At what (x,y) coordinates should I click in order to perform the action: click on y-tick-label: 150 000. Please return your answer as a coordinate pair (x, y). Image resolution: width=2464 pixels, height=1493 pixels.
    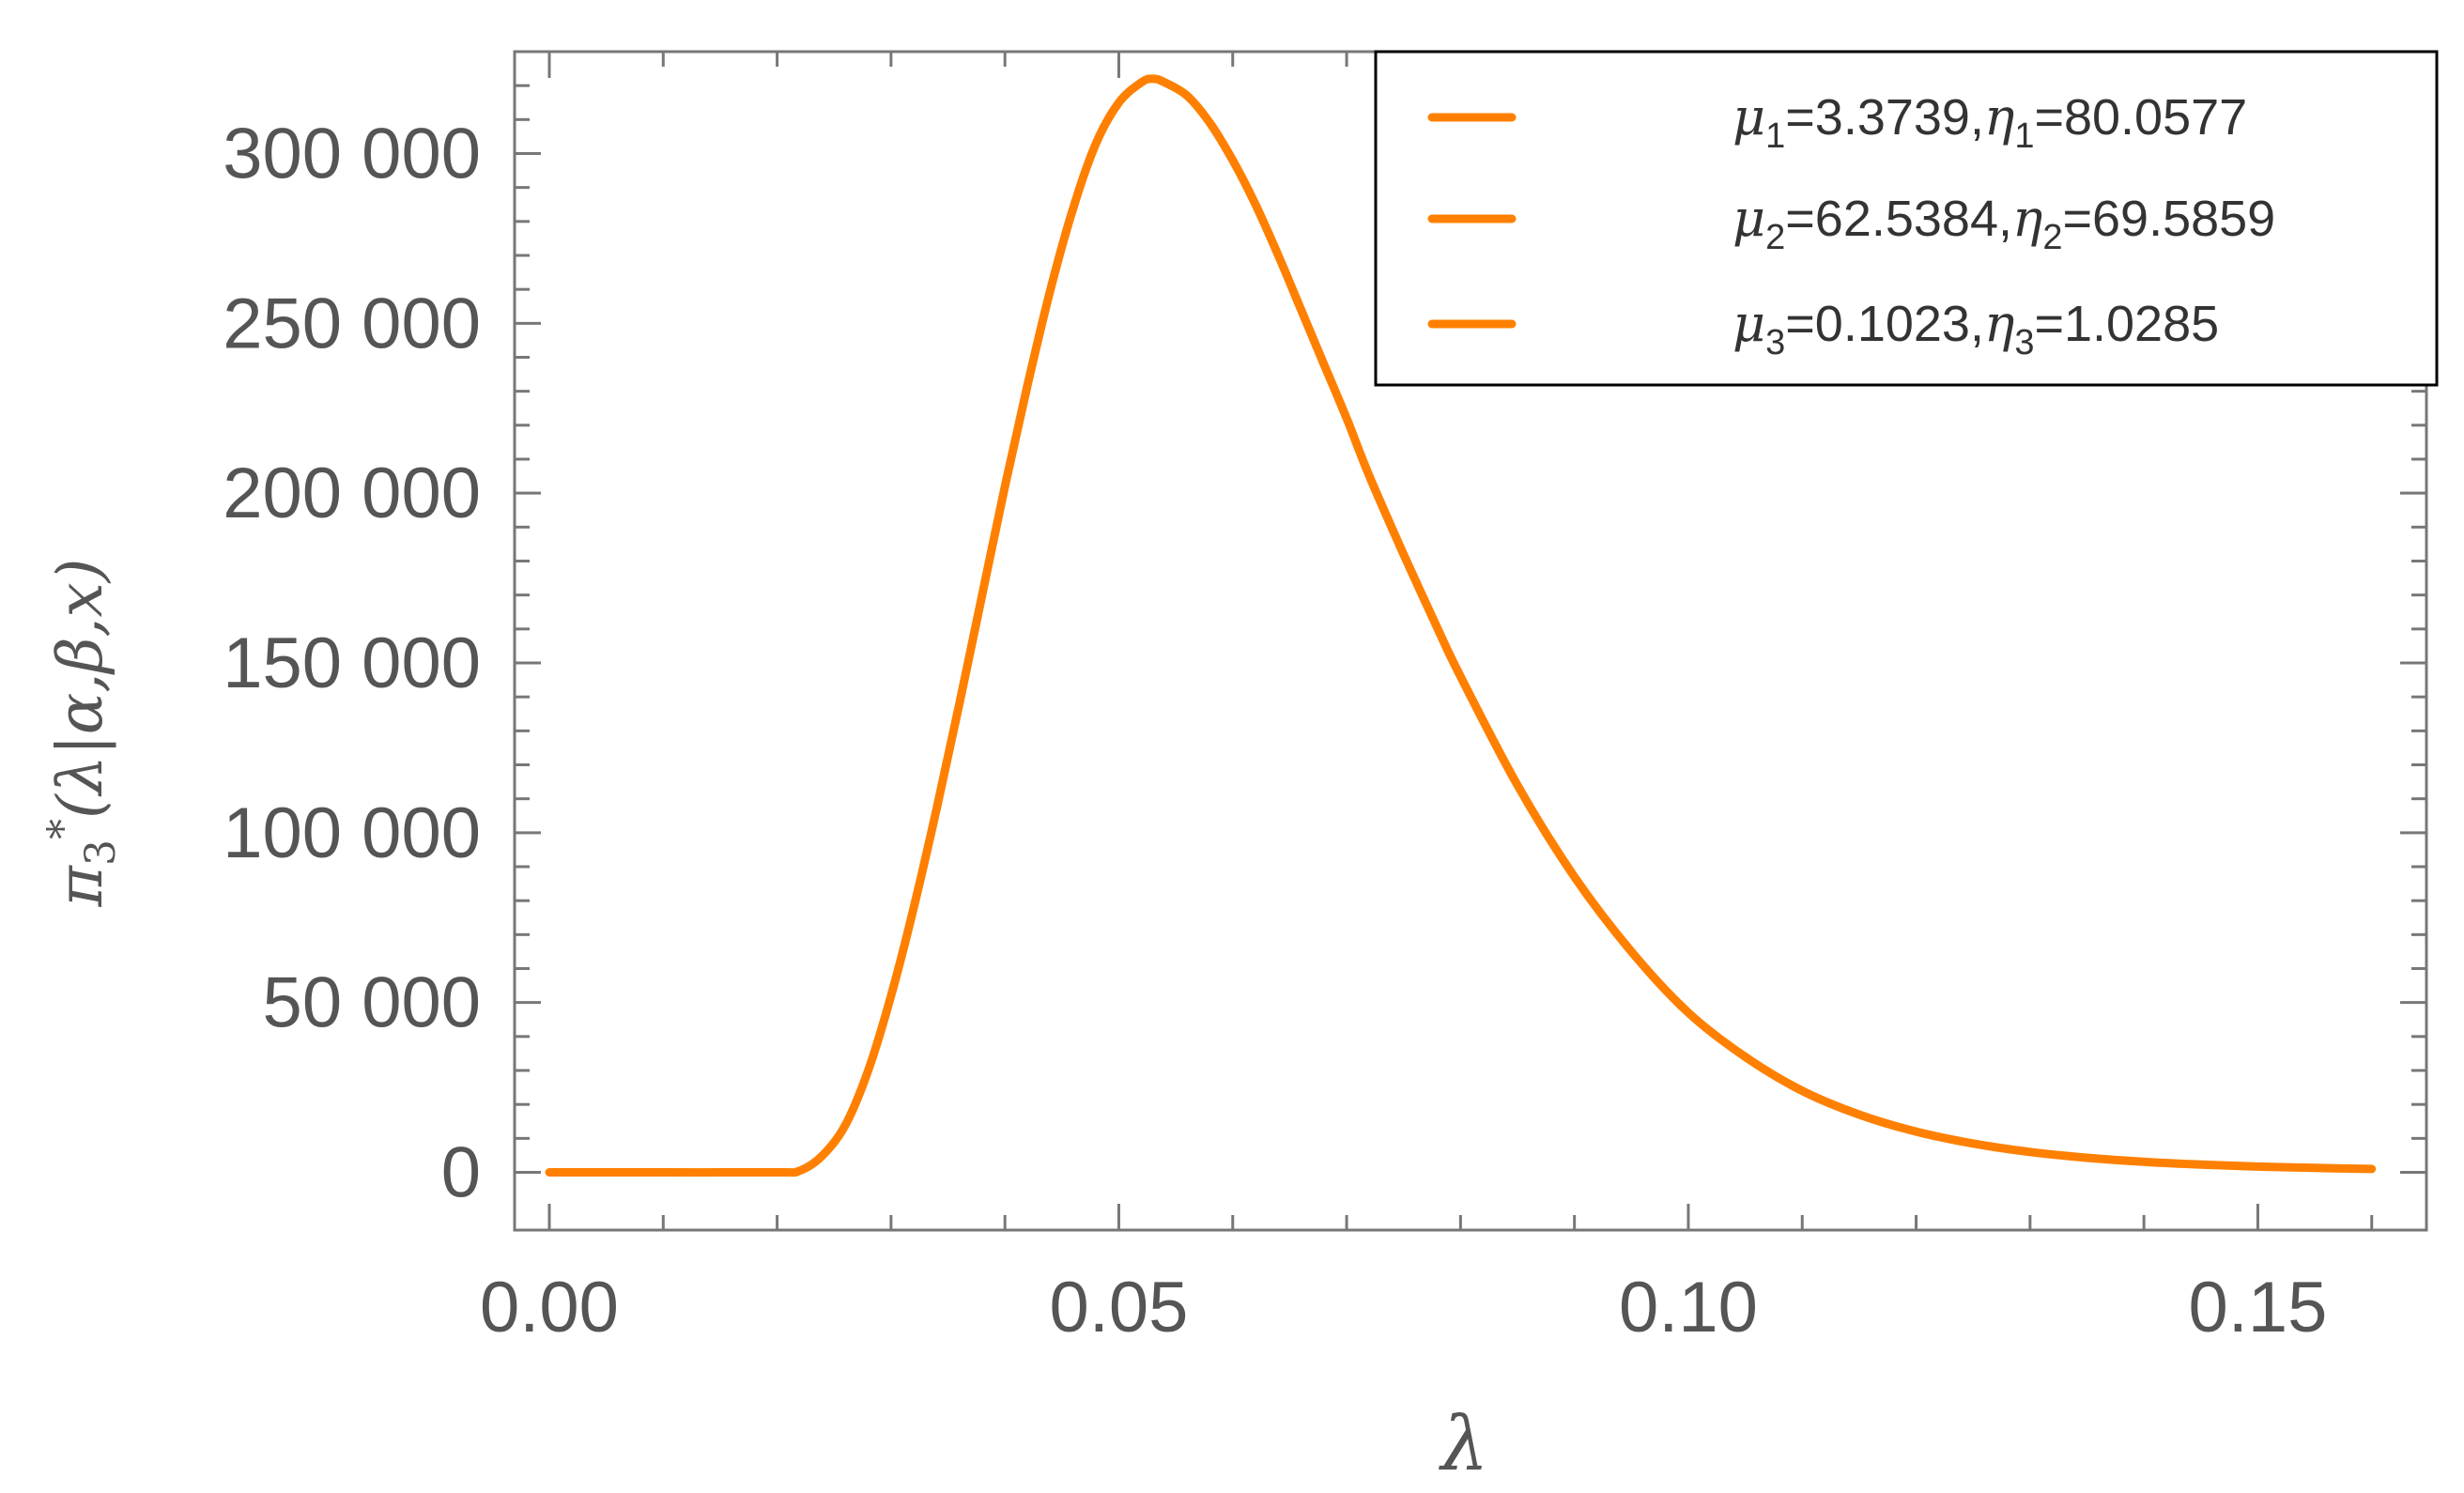
    Looking at the image, I should click on (352, 663).